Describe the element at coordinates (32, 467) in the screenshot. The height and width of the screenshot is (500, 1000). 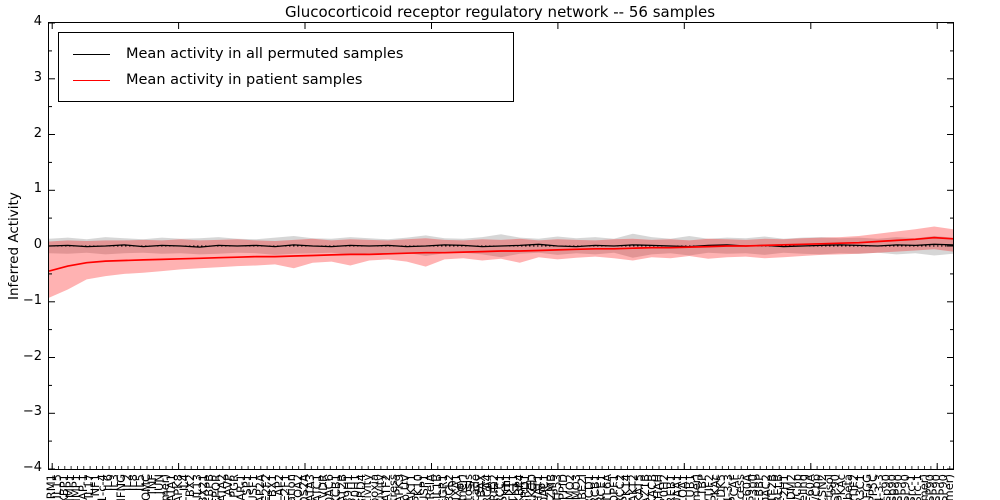
I see `y-tick-label: −4` at that location.